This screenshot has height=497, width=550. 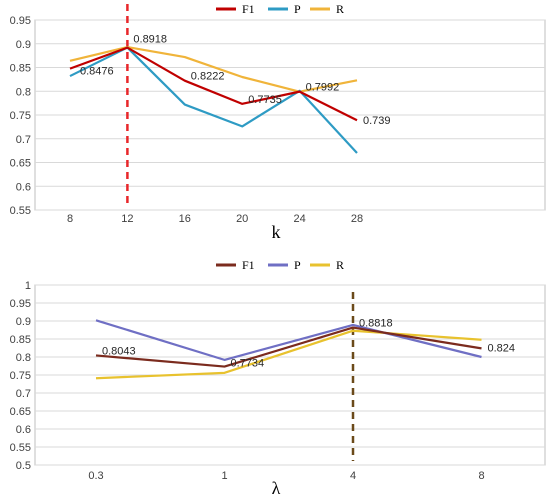 I want to click on x-tick-label: 16, so click(x=185, y=219).